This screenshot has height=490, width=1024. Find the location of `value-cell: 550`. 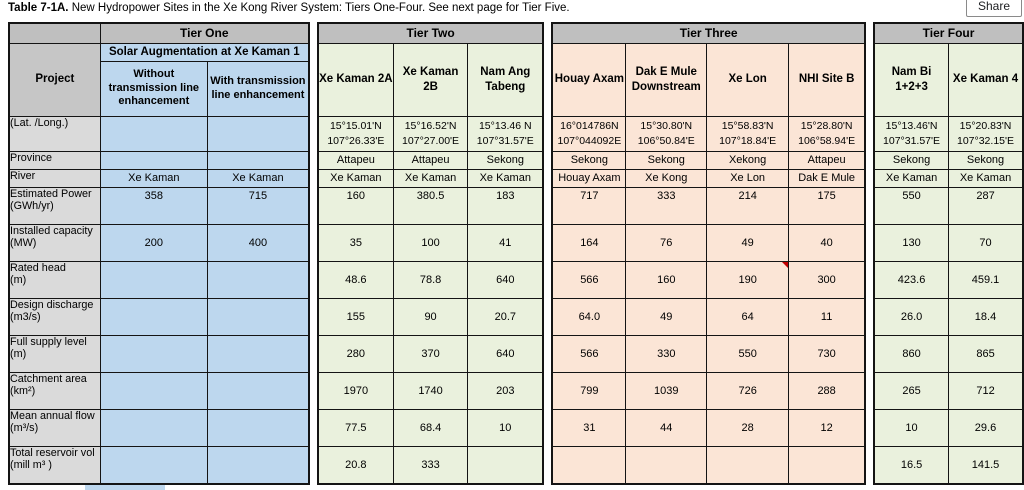

value-cell: 550 is located at coordinates (911, 205).